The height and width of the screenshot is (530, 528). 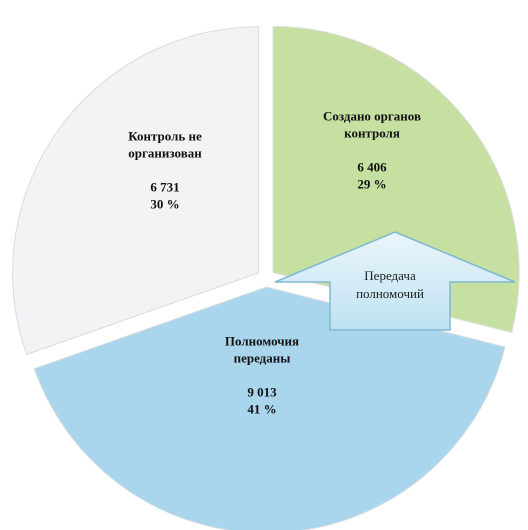 What do you see at coordinates (165, 170) in the screenshot?
I see `slice-label: Контроль не организован 6 731 30 %` at bounding box center [165, 170].